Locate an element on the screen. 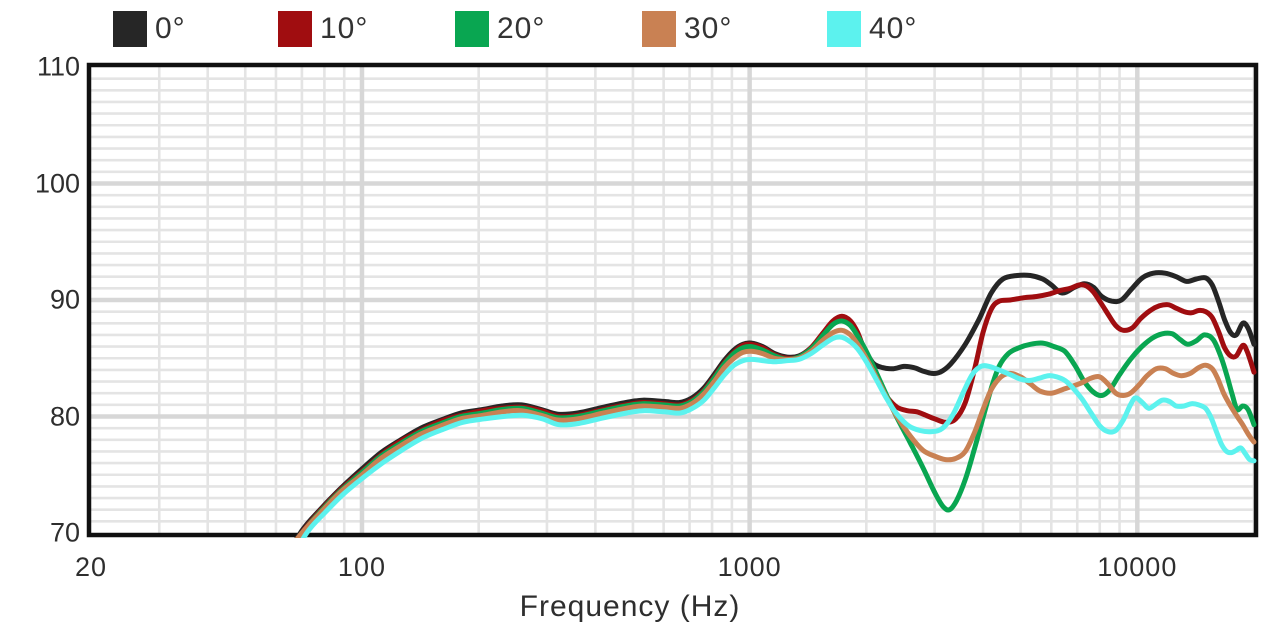 The image size is (1286, 624). legend-item-20deg: 20° is located at coordinates (500, 29).